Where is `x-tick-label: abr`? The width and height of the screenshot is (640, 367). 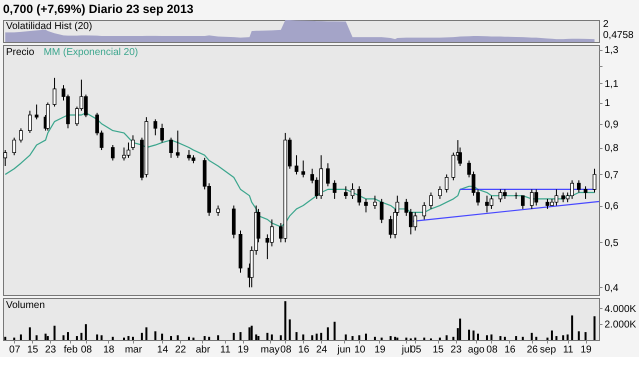 x-tick-label: abr is located at coordinates (203, 350).